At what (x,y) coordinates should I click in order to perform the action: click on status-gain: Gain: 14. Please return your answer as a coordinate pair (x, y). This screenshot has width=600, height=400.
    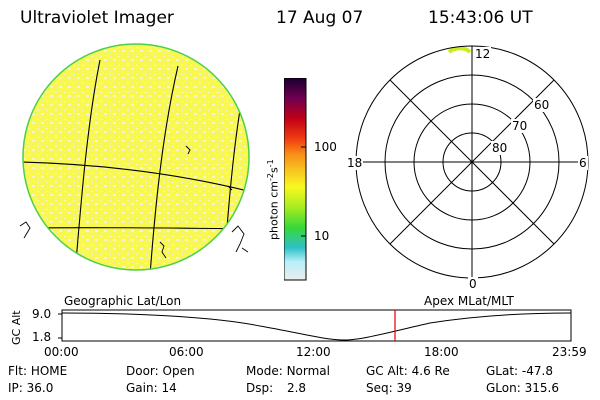
    Looking at the image, I should click on (151, 388).